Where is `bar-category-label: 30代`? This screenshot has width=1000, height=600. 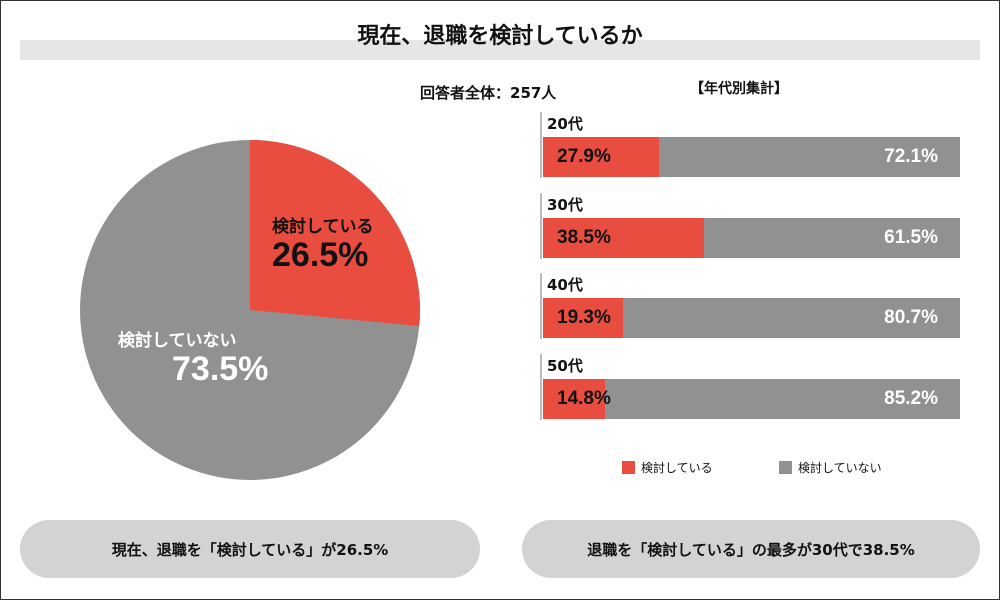 bar-category-label: 30代 is located at coordinates (565, 205).